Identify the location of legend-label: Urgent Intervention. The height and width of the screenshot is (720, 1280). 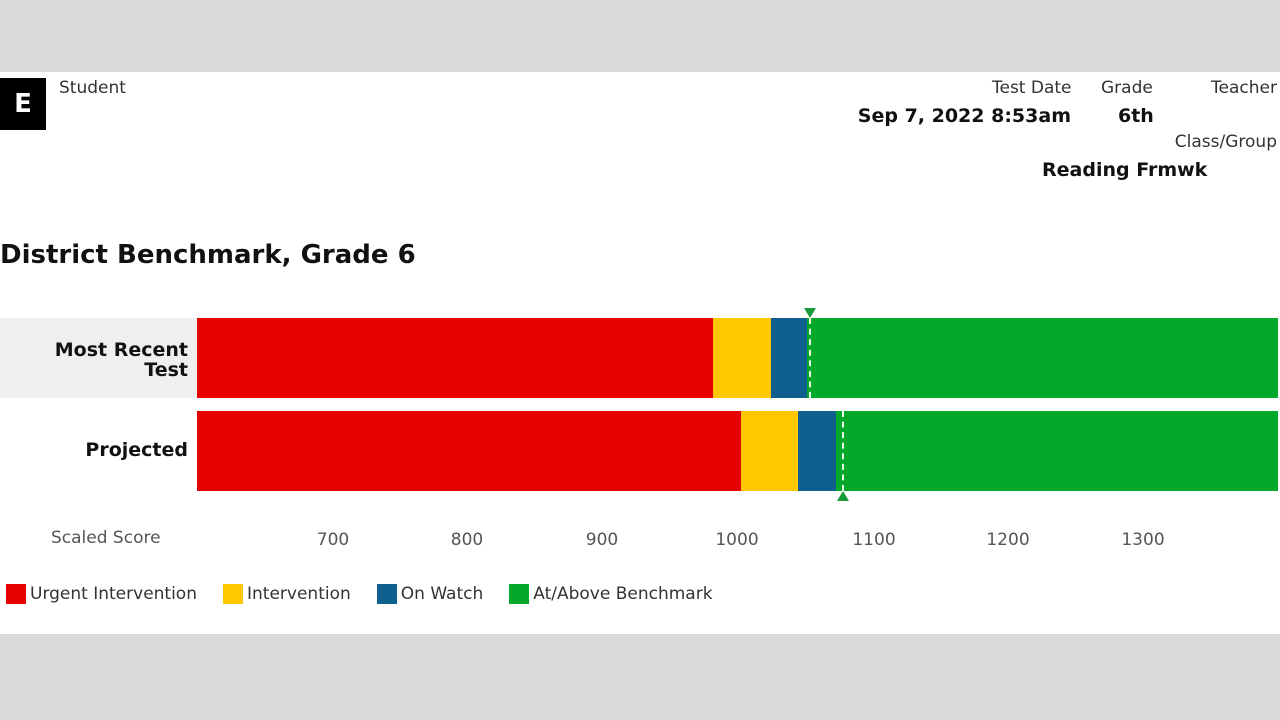
(113, 594).